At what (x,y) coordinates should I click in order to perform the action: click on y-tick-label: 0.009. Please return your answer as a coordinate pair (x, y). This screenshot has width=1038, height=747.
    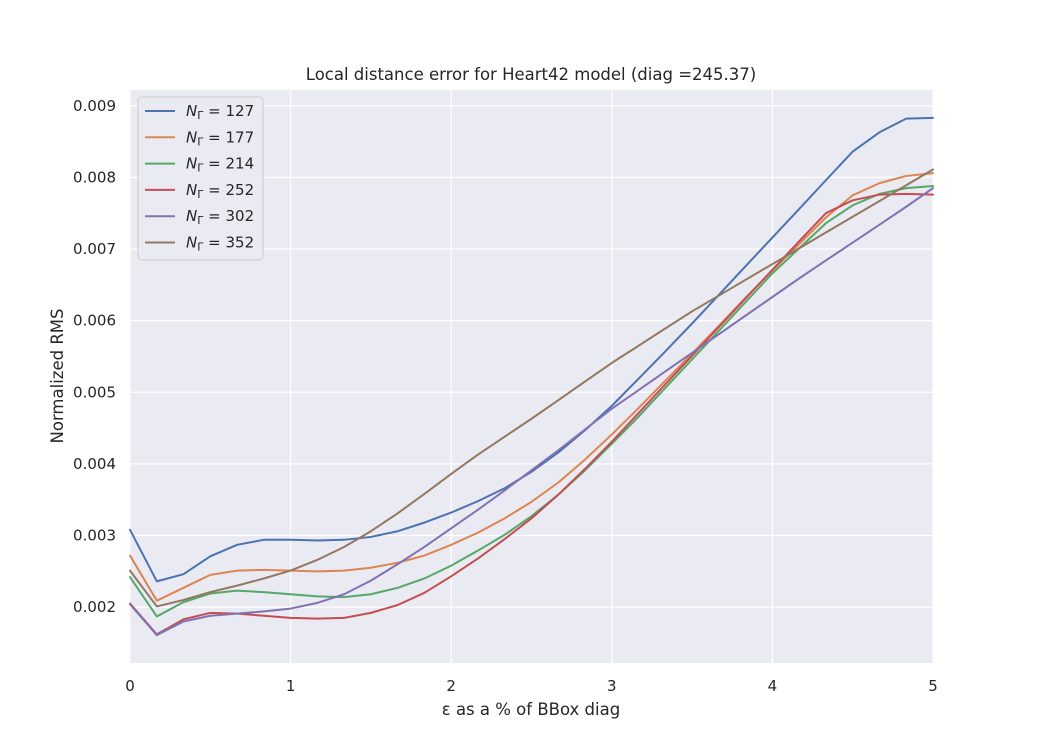
    Looking at the image, I should click on (94, 106).